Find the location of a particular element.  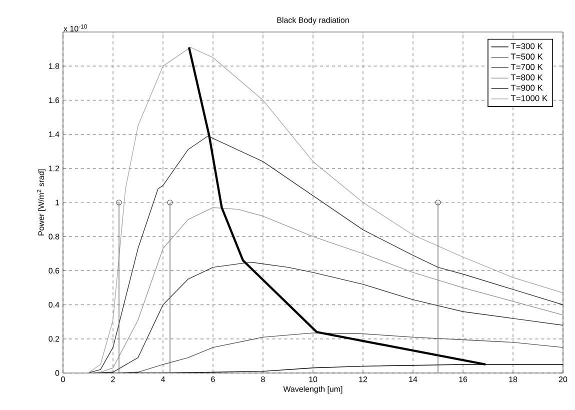

legend-label: T=800 K is located at coordinates (526, 77).